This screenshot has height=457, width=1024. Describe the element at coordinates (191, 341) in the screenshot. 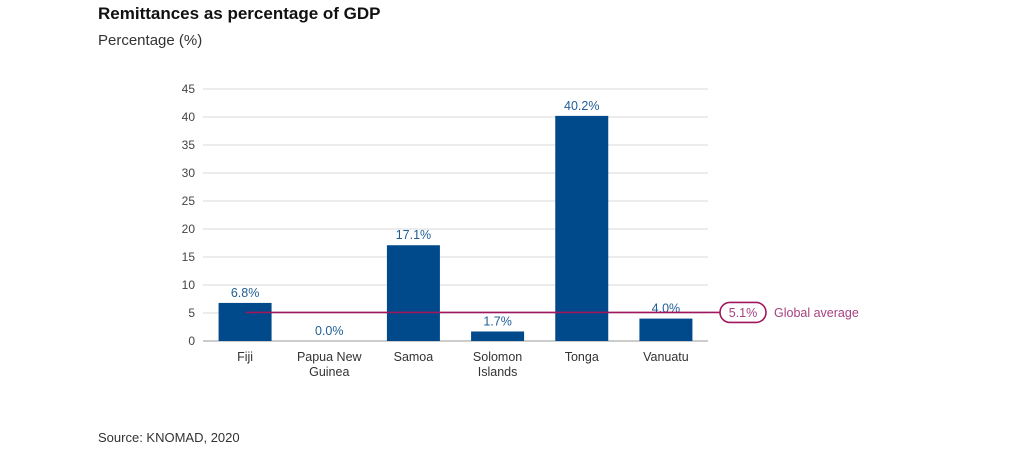

I see `y-tick-label: 0` at that location.